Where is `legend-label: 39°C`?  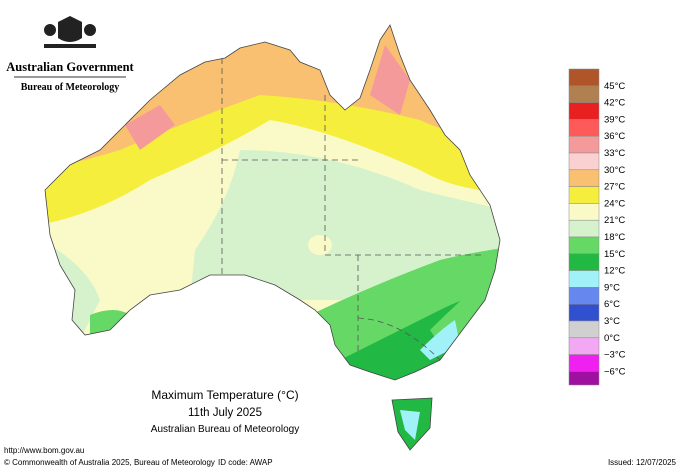
legend-label: 39°C is located at coordinates (614, 119).